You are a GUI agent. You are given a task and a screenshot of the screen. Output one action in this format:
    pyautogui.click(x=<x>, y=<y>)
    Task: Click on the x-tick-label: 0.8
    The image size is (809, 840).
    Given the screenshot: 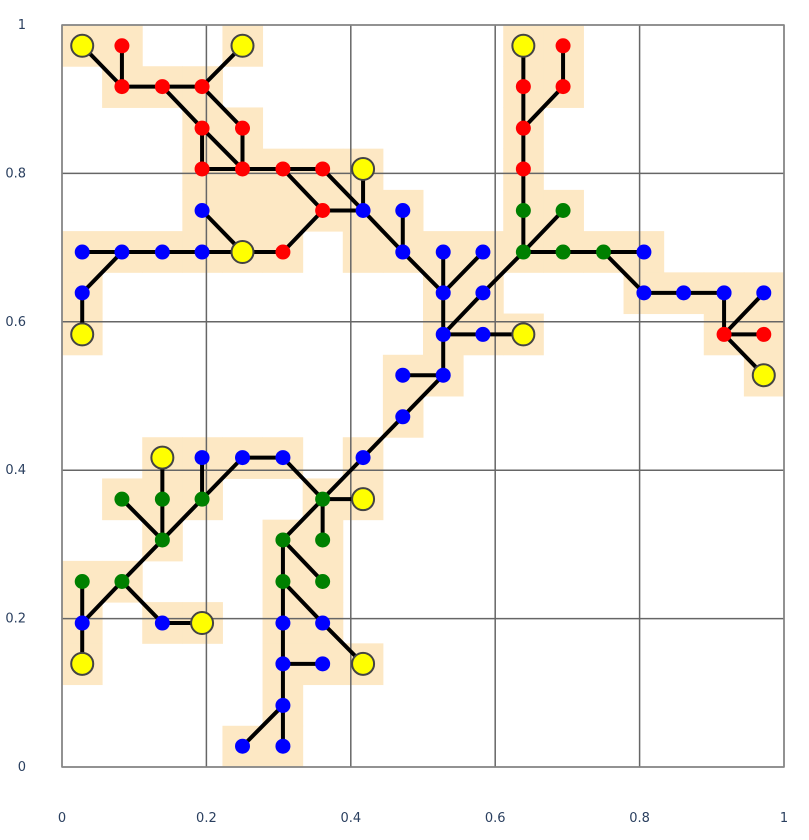 What is the action you would take?
    pyautogui.click(x=639, y=818)
    